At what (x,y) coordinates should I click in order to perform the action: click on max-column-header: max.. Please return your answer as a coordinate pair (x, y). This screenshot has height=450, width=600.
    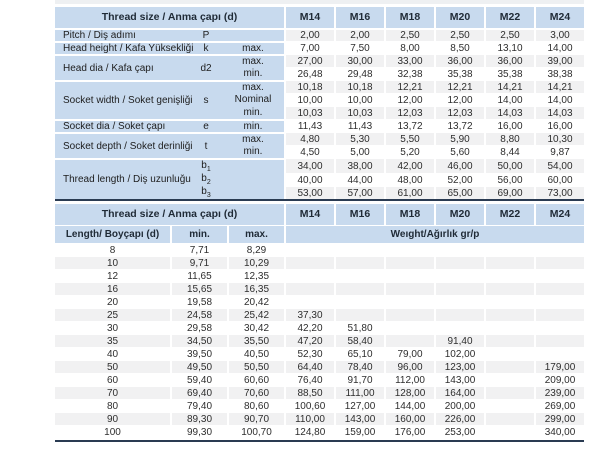
    Looking at the image, I should click on (255, 234).